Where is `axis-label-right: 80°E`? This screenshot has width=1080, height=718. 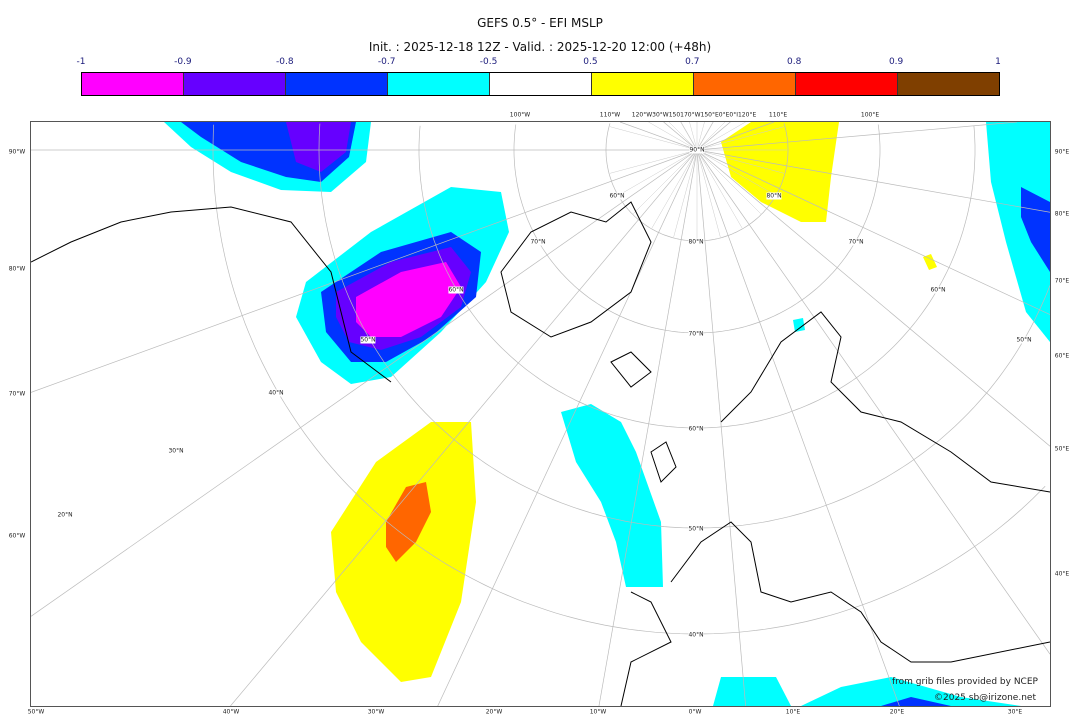
axis-label-right: 80°E is located at coordinates (1062, 214).